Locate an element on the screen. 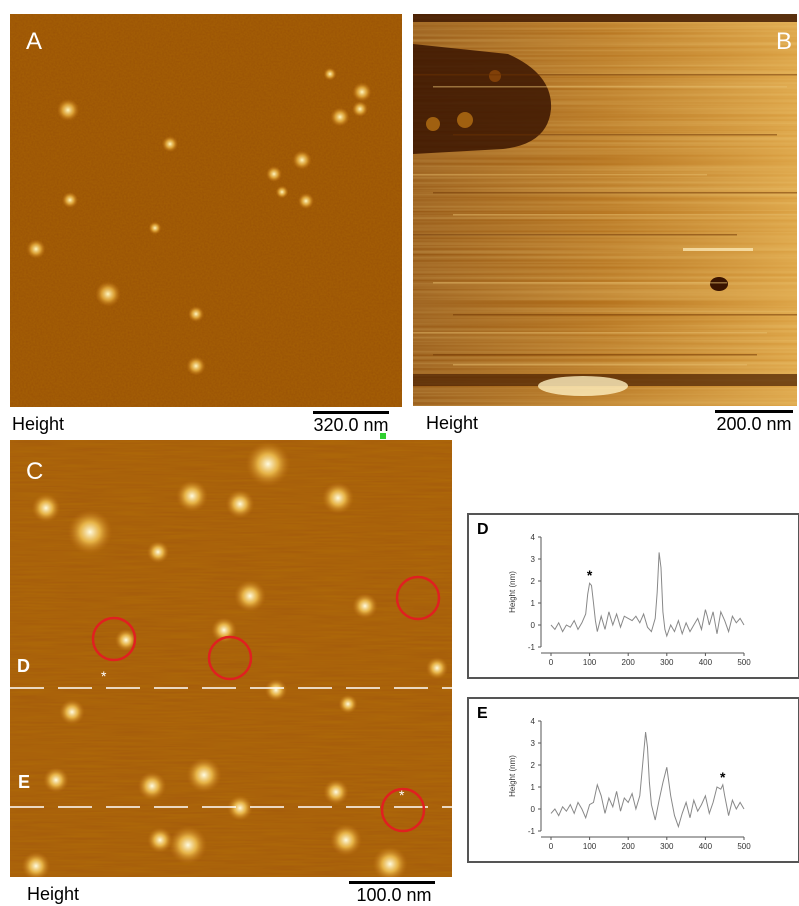 This screenshot has height=906, width=799. plot-letter-e: E is located at coordinates (482, 713).